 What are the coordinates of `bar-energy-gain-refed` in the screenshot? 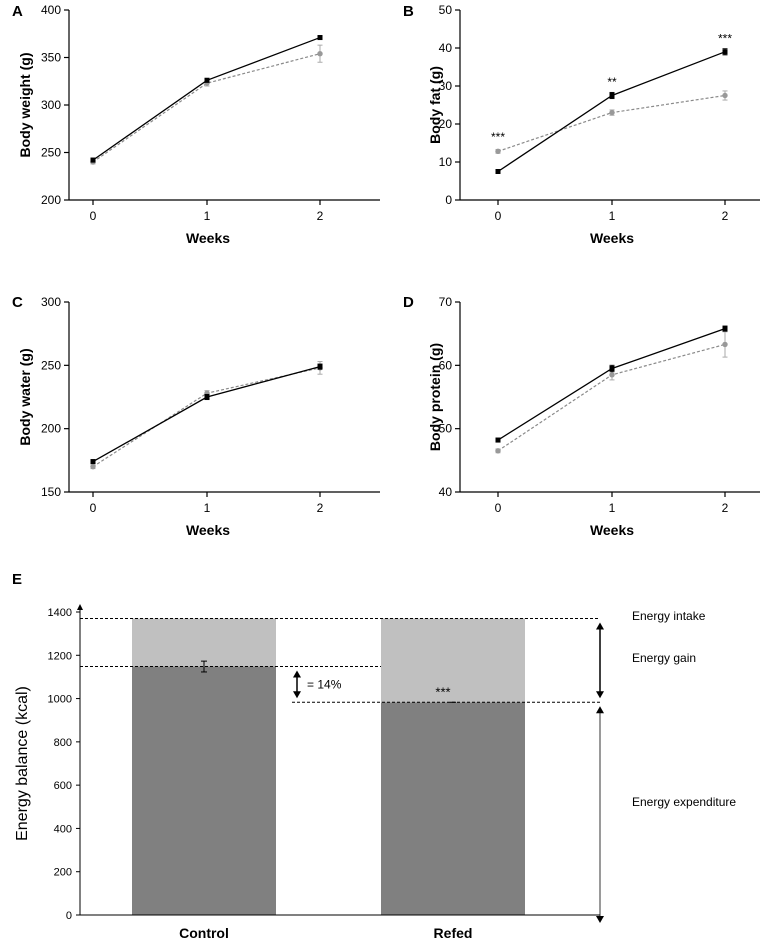 It's located at (453, 660).